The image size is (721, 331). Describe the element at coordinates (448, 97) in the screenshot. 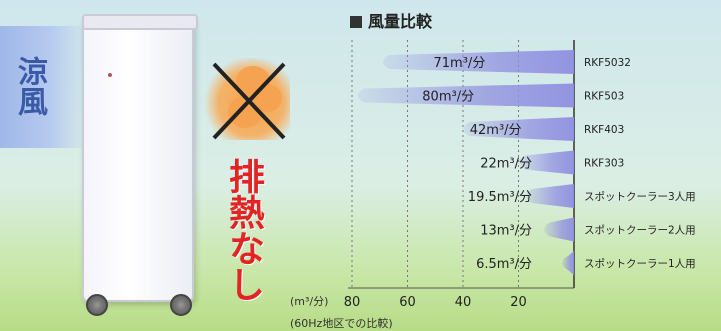

I see `bar-value-label: 80m³/分` at that location.